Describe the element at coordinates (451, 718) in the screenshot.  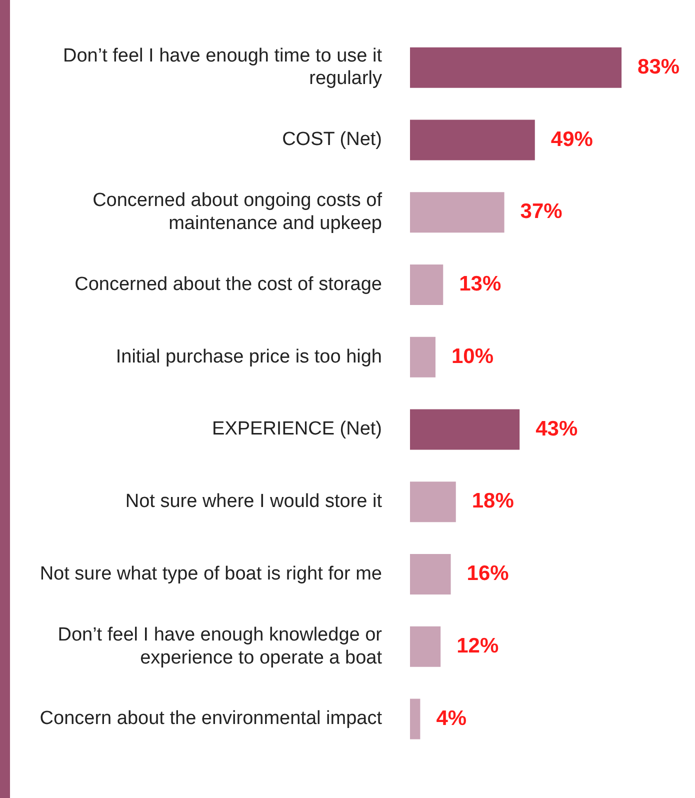
I see `data-label: 4%` at that location.